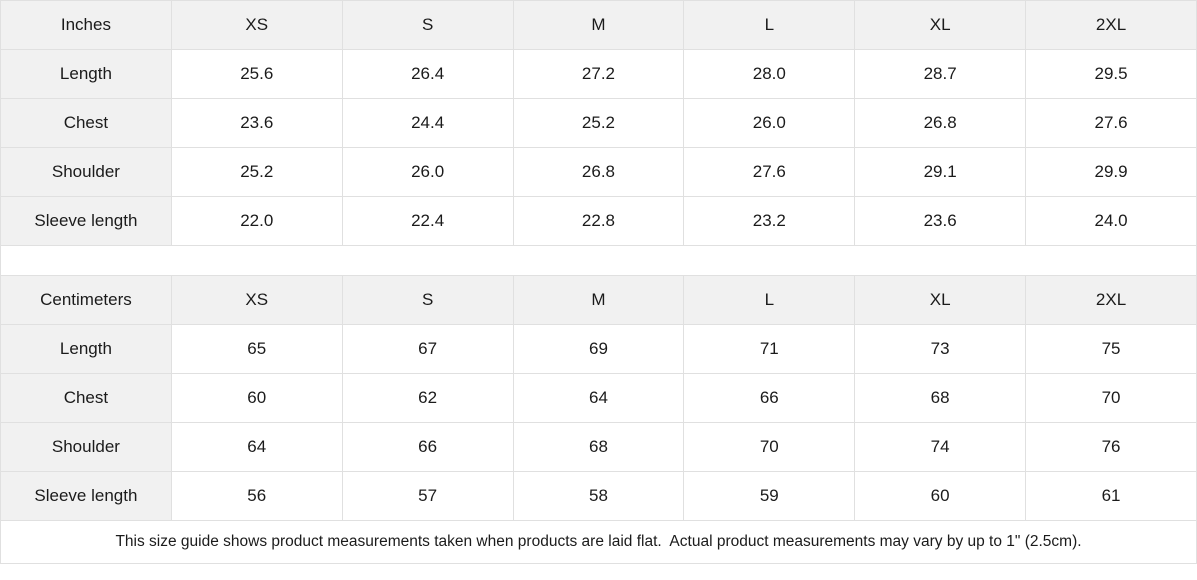 This screenshot has width=1197, height=580. I want to click on table-separator, so click(598, 260).